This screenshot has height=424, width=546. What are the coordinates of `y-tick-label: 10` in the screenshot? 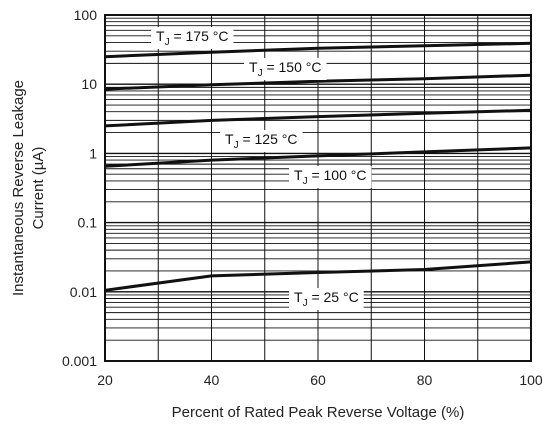 It's located at (89, 84).